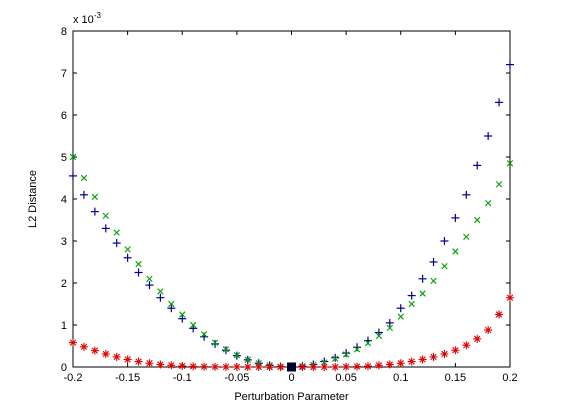  I want to click on y-tick-label: 4, so click(64, 200).